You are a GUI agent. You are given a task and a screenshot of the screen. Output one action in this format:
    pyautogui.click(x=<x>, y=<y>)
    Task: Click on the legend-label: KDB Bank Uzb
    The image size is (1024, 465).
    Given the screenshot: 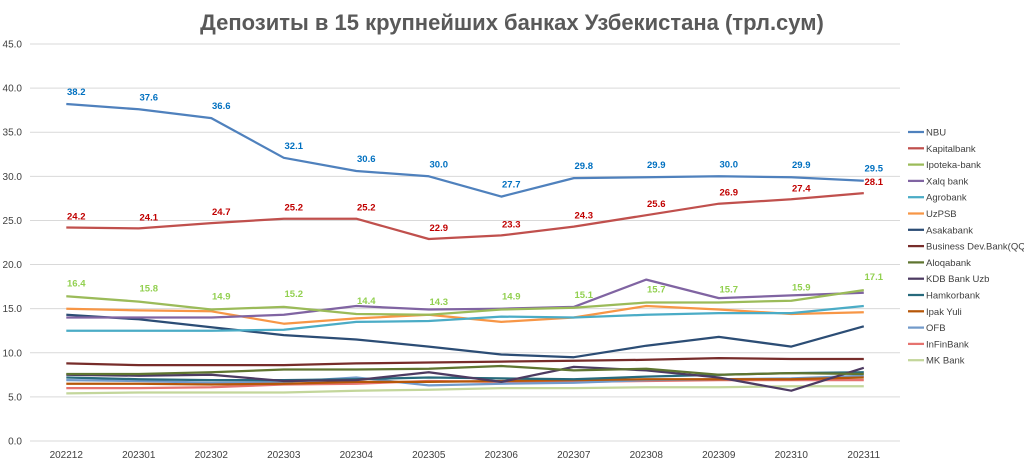 What is the action you would take?
    pyautogui.click(x=957, y=279)
    